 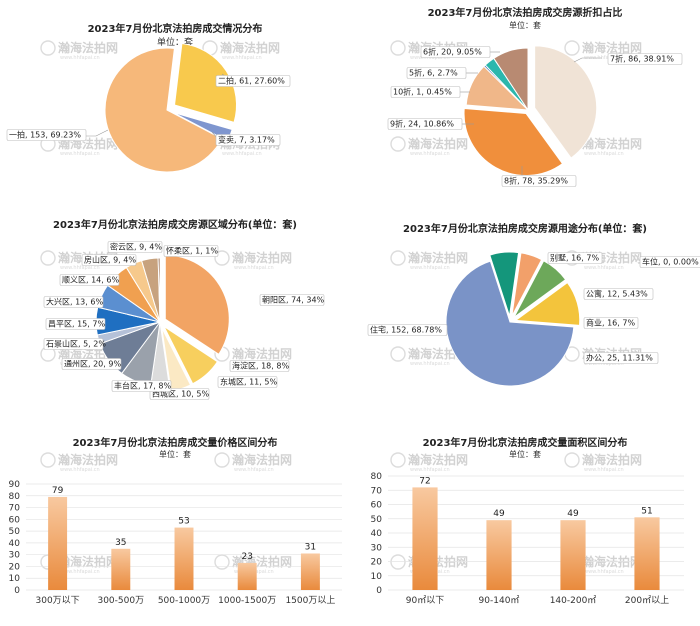 What do you see at coordinates (74, 302) in the screenshot?
I see `svg-text: 大兴区, 13, 6%` at bounding box center [74, 302].